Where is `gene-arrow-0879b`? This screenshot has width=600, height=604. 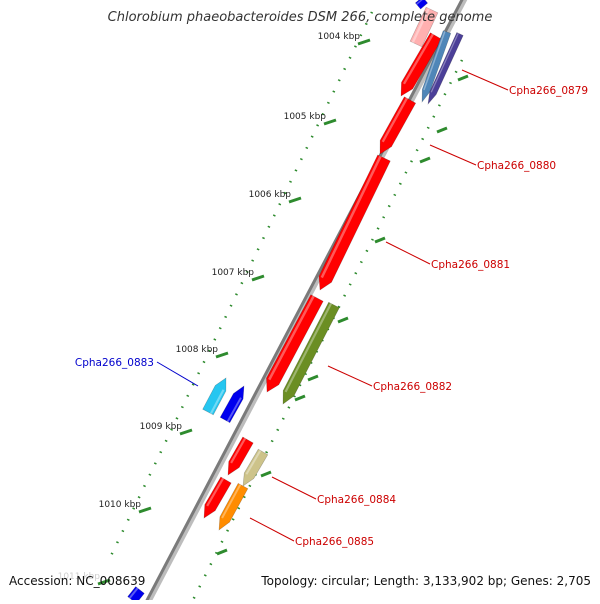 gene-arrow-0879b is located at coordinates (445, 68).